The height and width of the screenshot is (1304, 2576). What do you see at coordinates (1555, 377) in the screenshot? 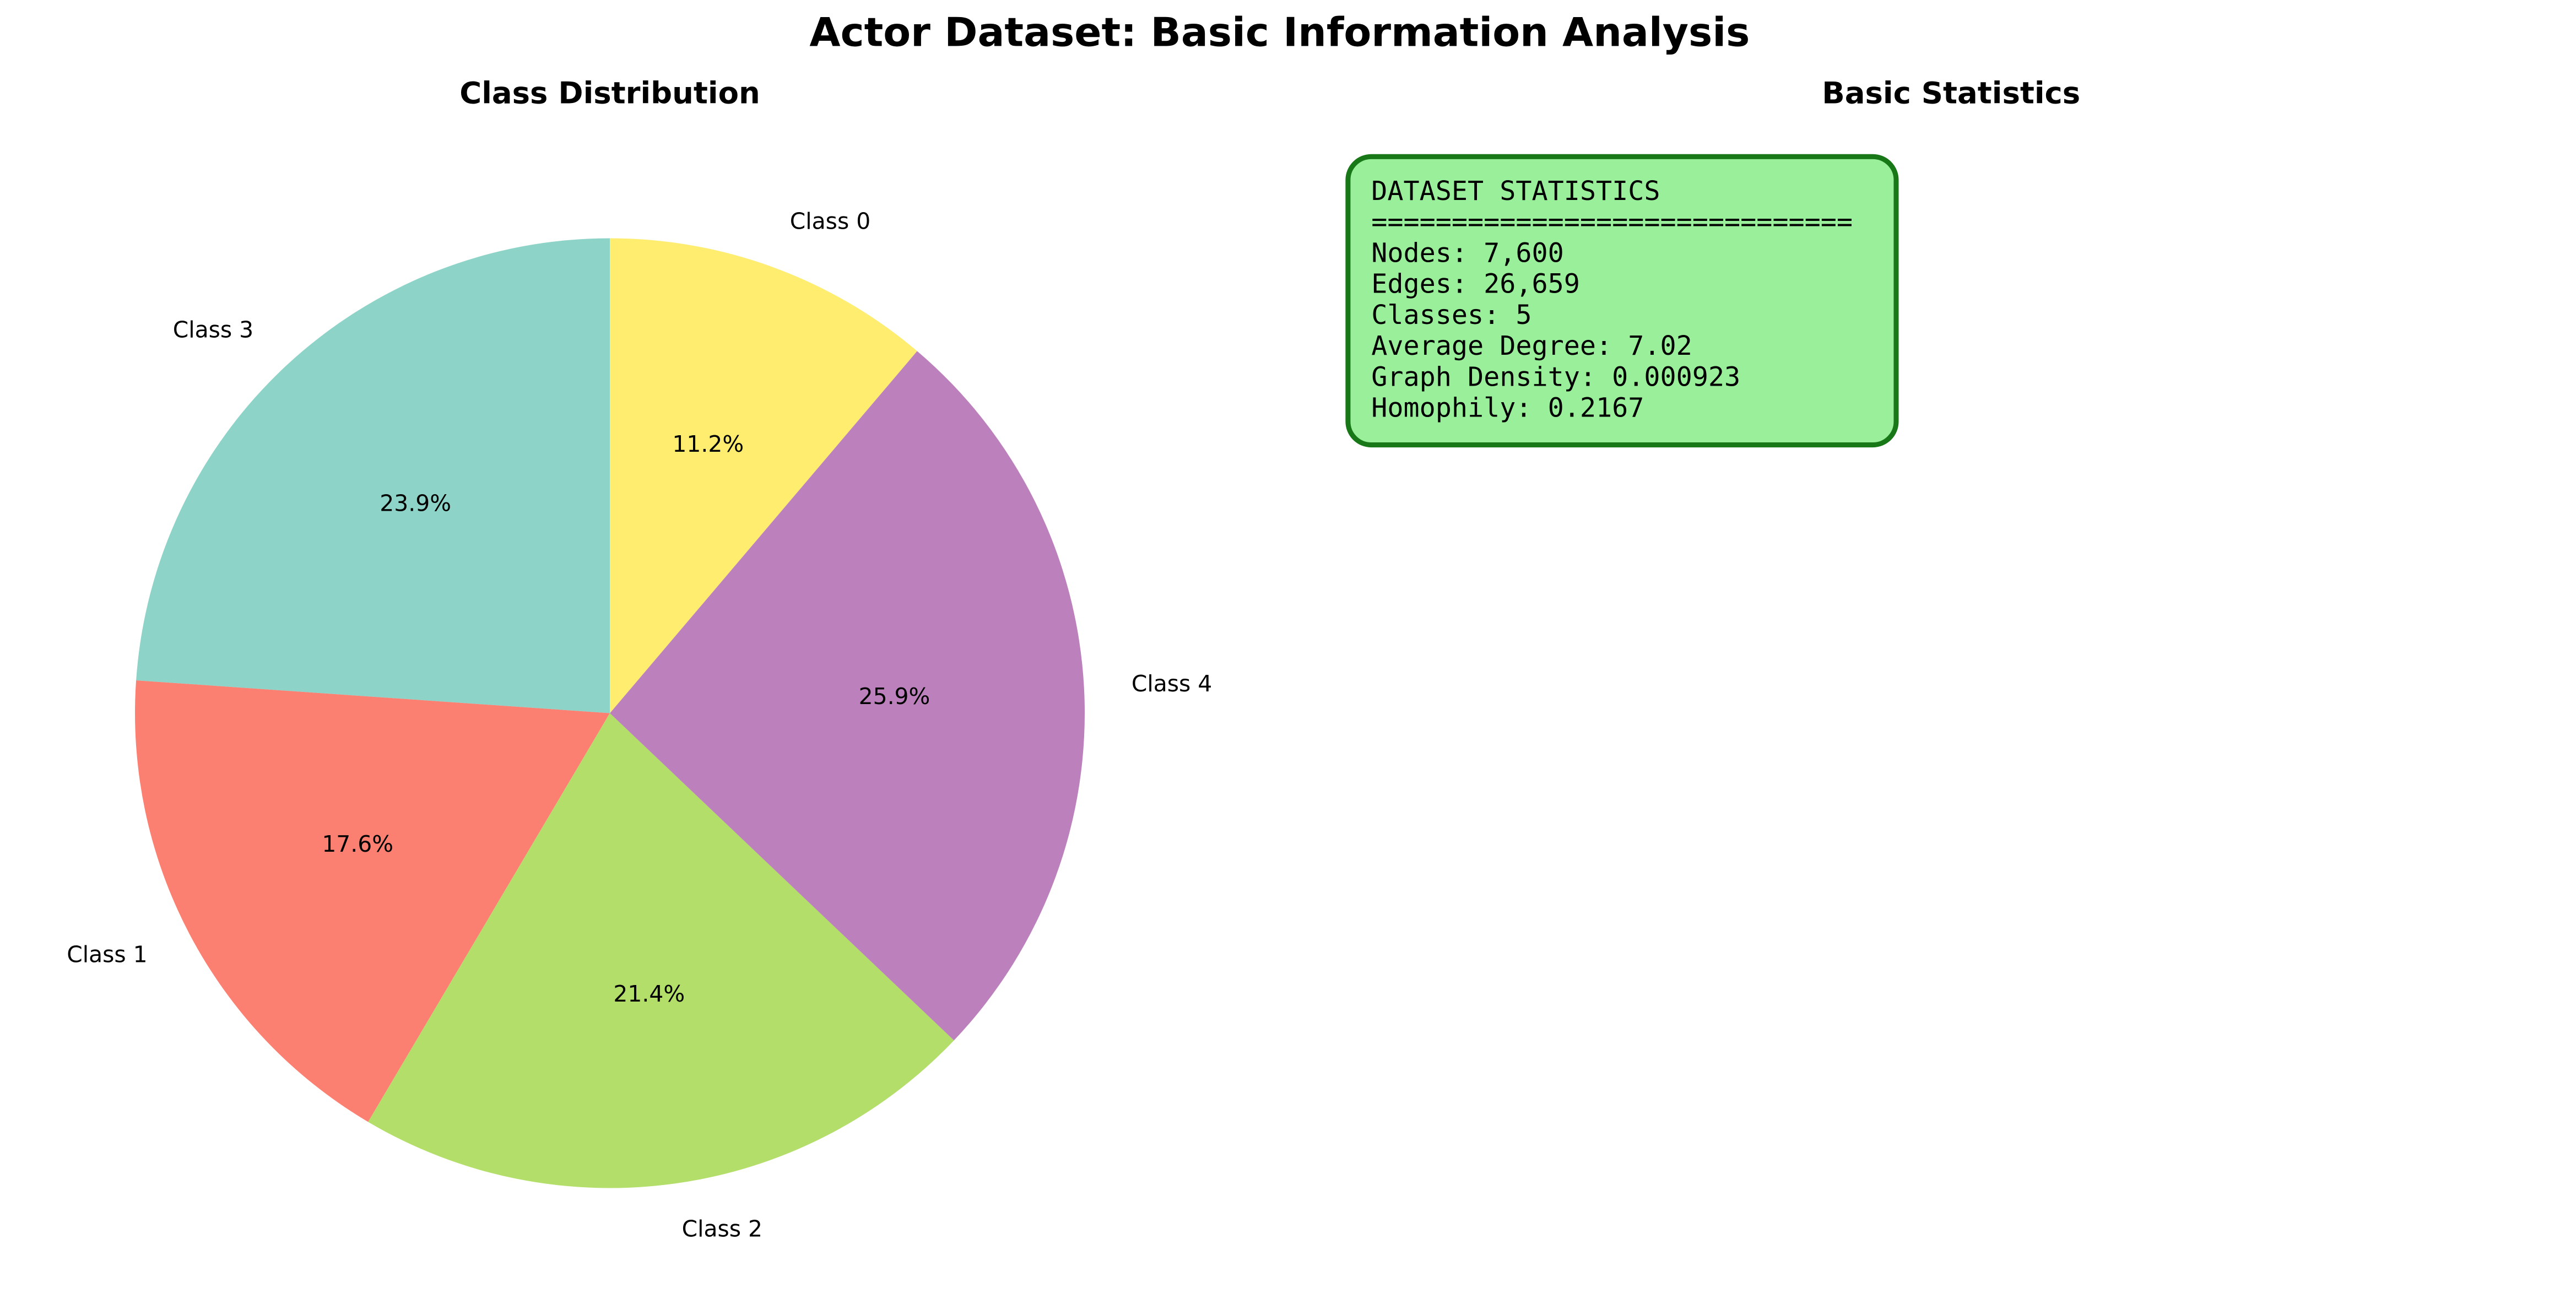
I see `stats-line: Graph Density: 0.000923` at bounding box center [1555, 377].